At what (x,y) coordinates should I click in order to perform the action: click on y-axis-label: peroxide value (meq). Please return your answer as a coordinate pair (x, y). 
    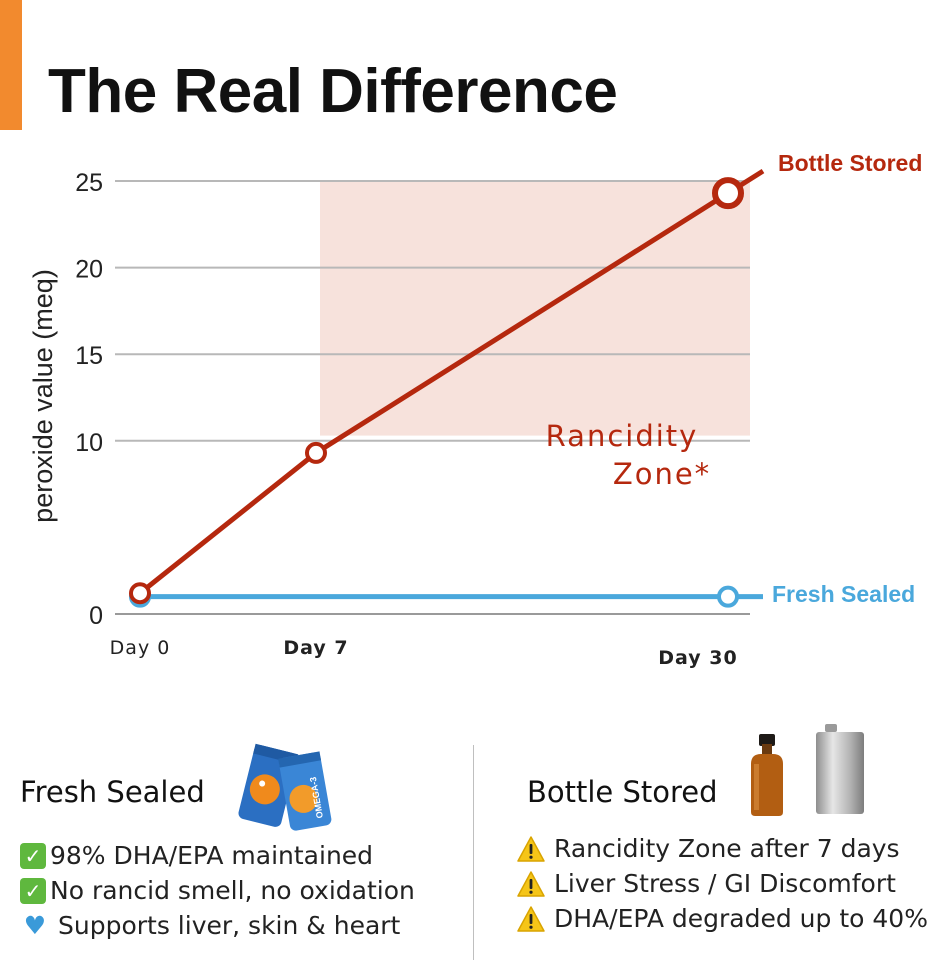
    Looking at the image, I should click on (43, 396).